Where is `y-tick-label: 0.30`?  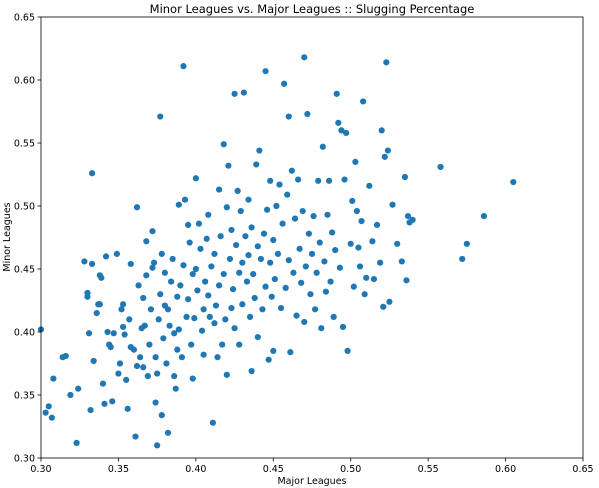
y-tick-label: 0.30 is located at coordinates (24, 459).